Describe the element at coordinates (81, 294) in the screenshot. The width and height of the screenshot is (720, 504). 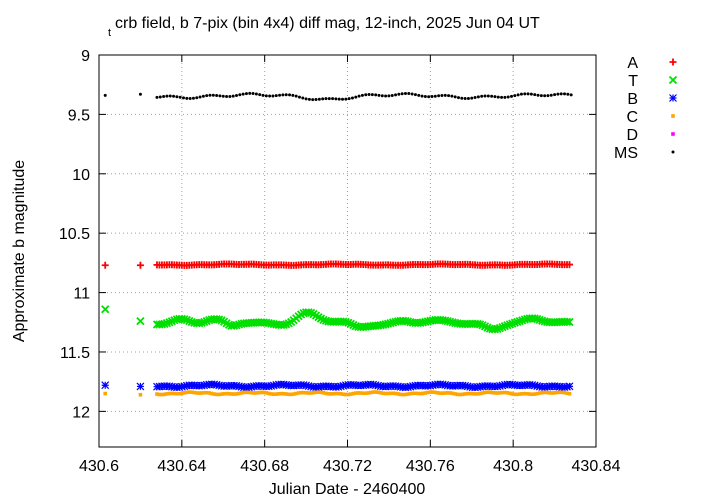
I see `y-tick-label: 11` at that location.